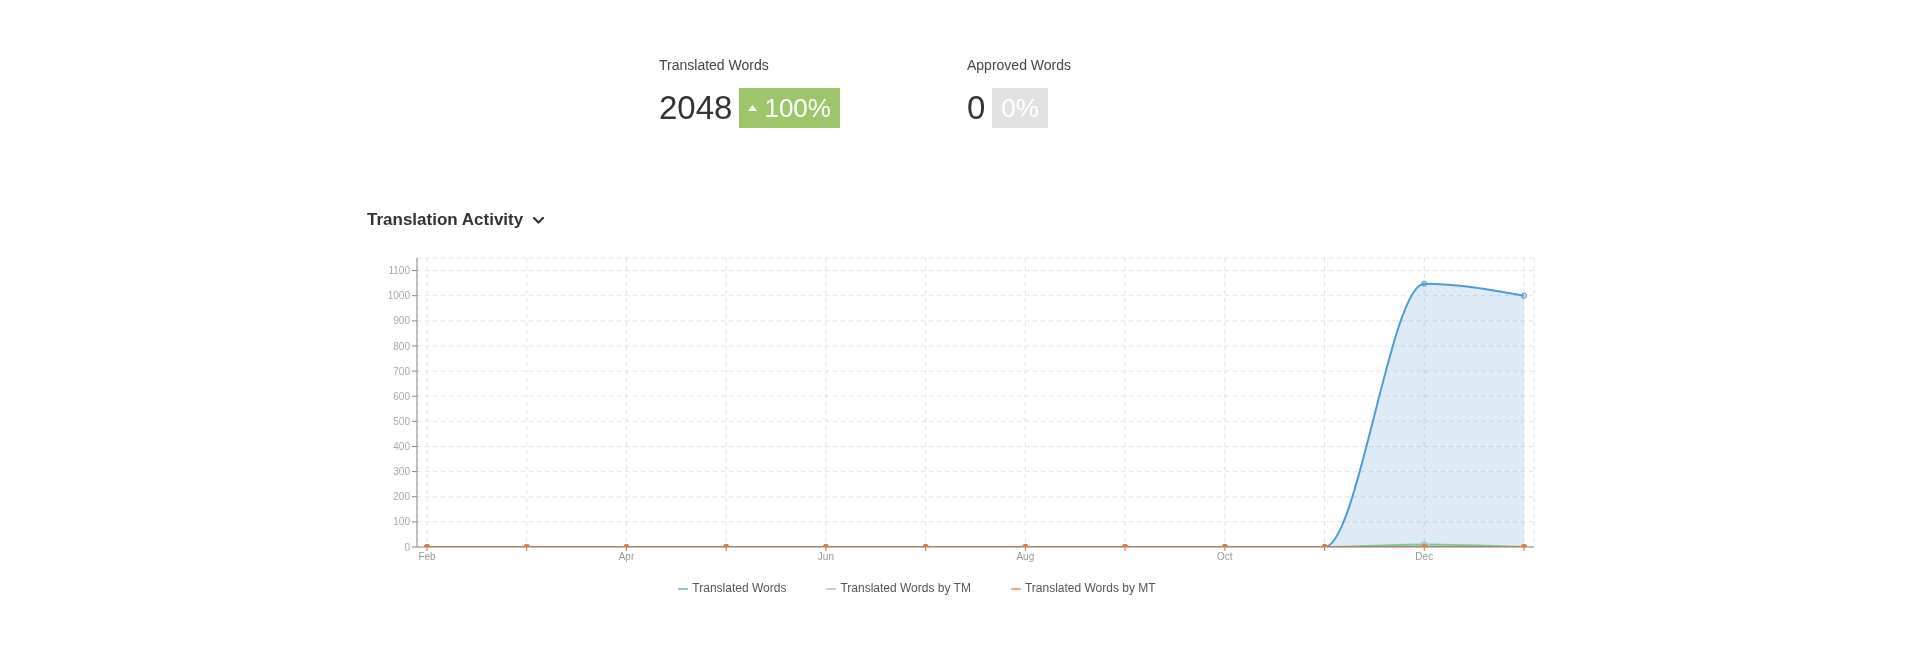 The image size is (1920, 651). Describe the element at coordinates (739, 588) in the screenshot. I see `legend-label: Translated Words` at that location.